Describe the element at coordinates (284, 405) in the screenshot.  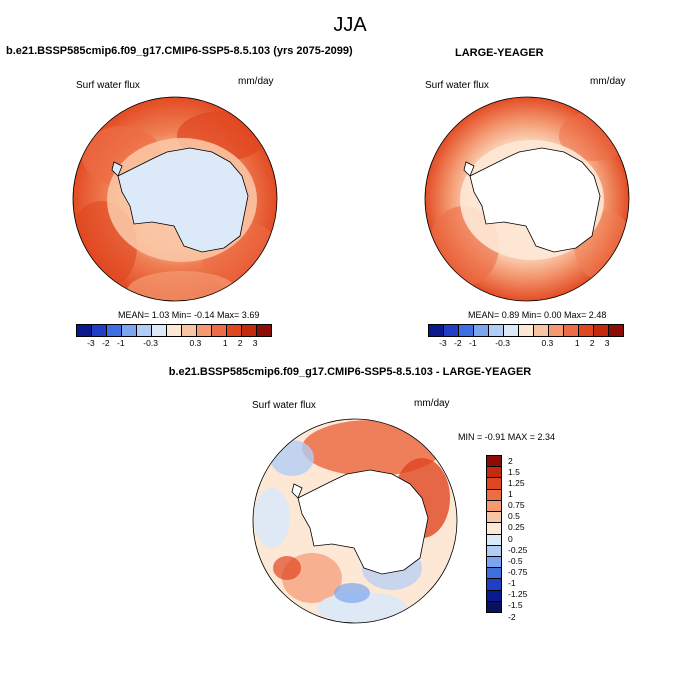
I see `panel-3-variable: Surf water flux` at that location.